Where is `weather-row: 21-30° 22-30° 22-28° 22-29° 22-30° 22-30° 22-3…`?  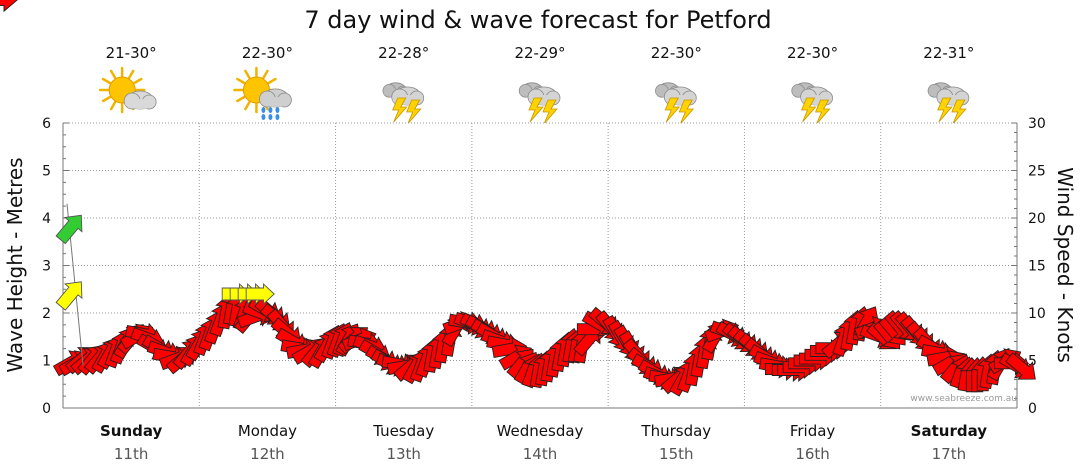
weather-row: 21-30° 22-30° 22-28° 22-29° 22-30° 22-30° 22-3… is located at coordinates (536, 84).